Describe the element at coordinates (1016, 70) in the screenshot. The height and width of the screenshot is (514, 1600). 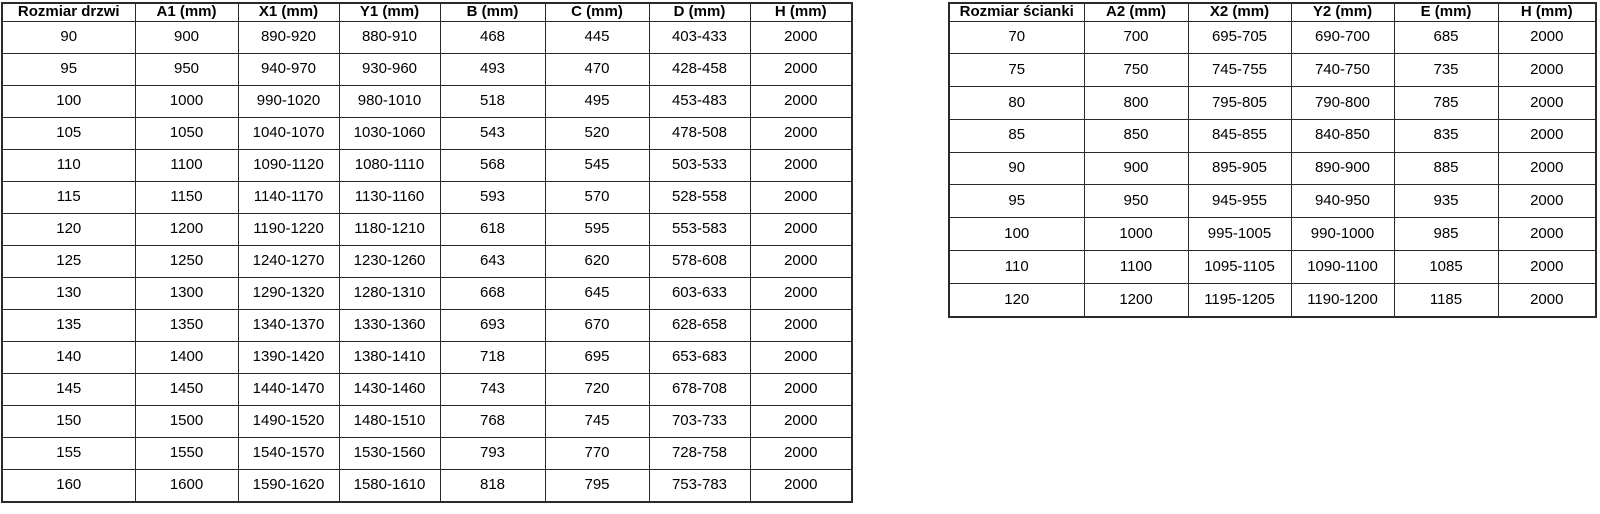
I see `data-cell: 75` at that location.